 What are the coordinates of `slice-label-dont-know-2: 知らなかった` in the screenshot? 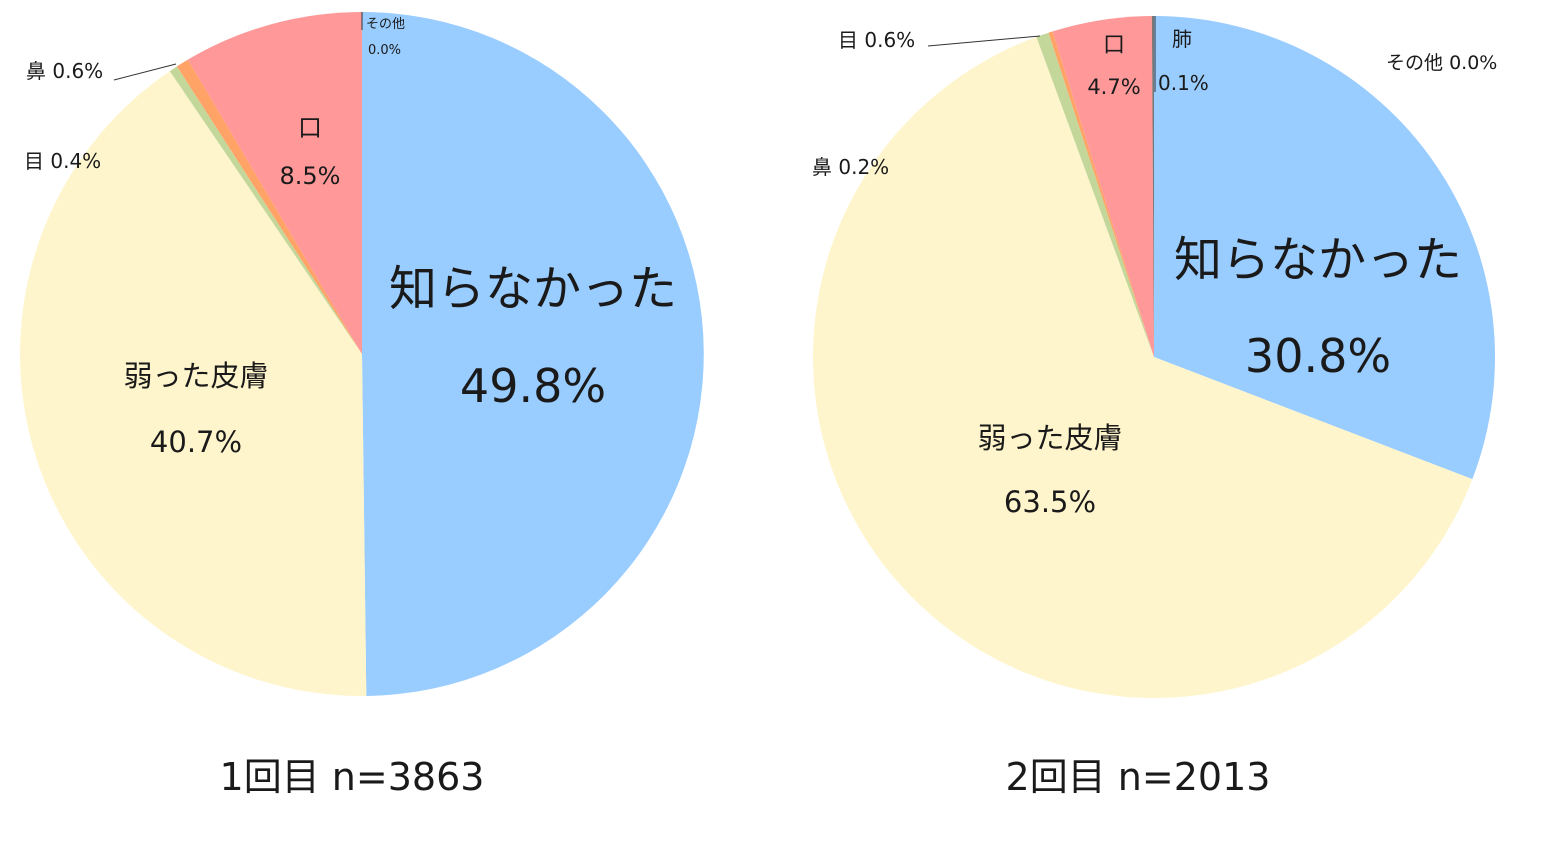 It's located at (1318, 260).